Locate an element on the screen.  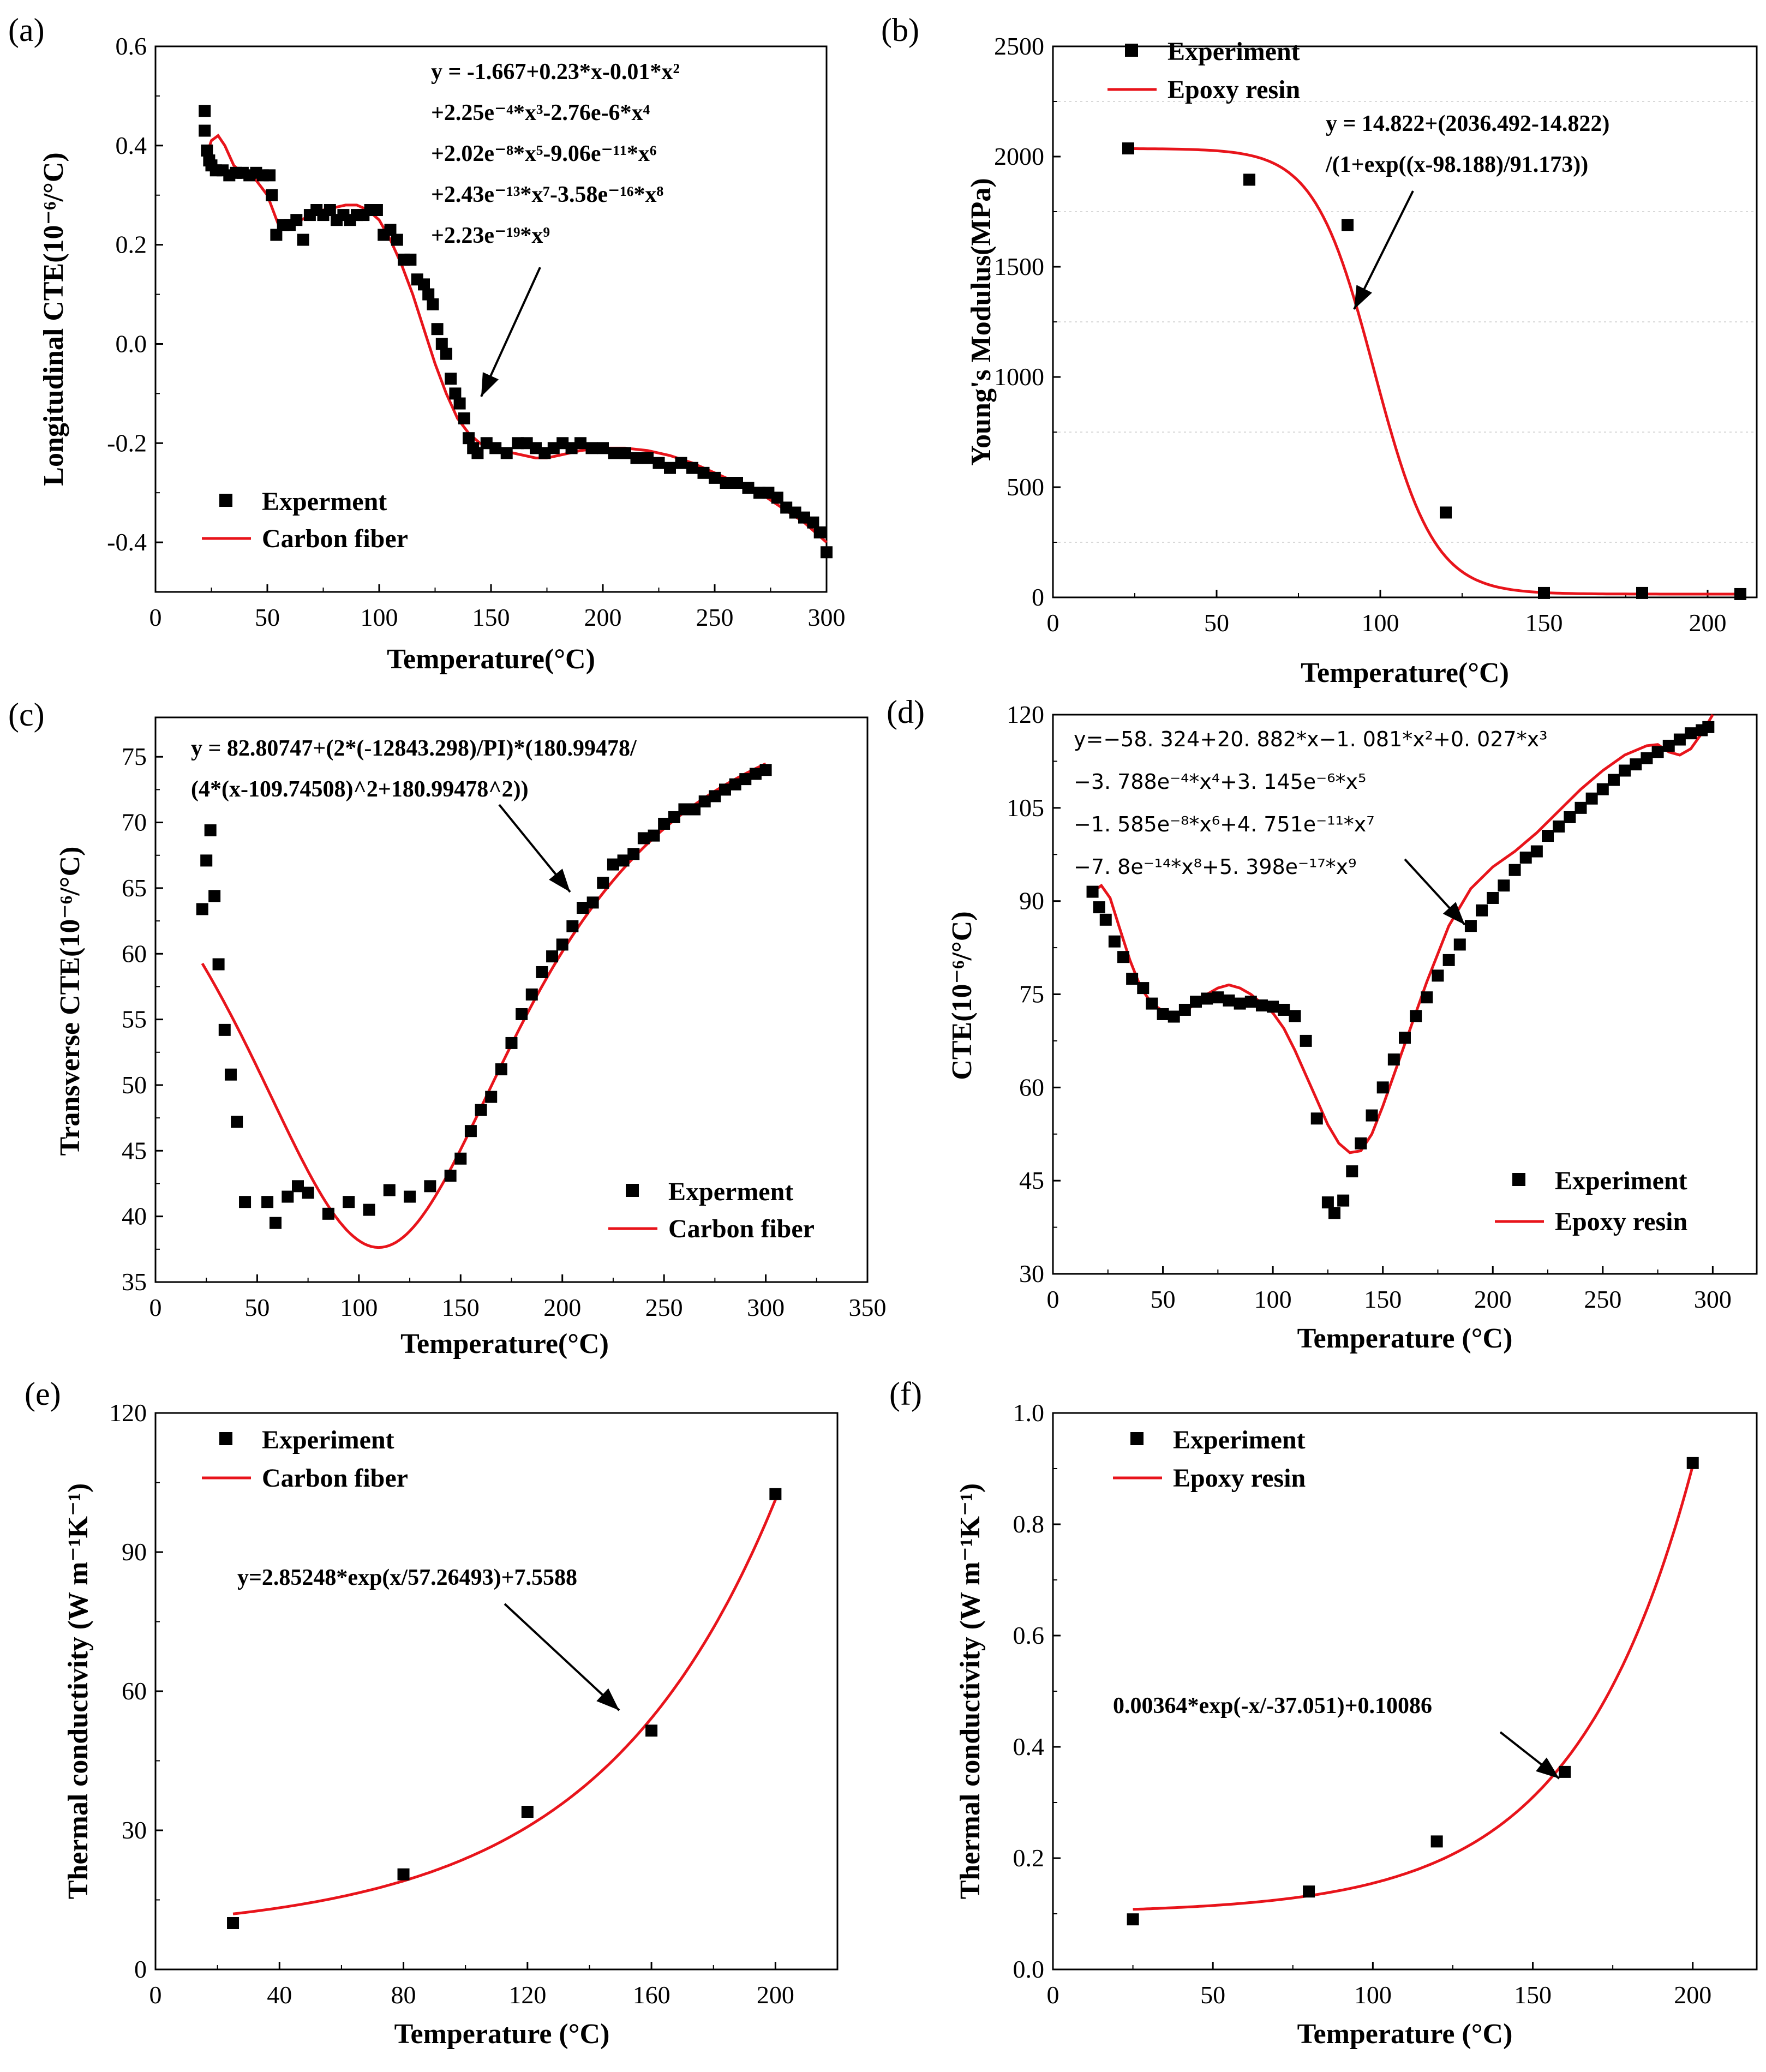
x-axis-label: Temperature(°C) is located at coordinates (504, 1344).